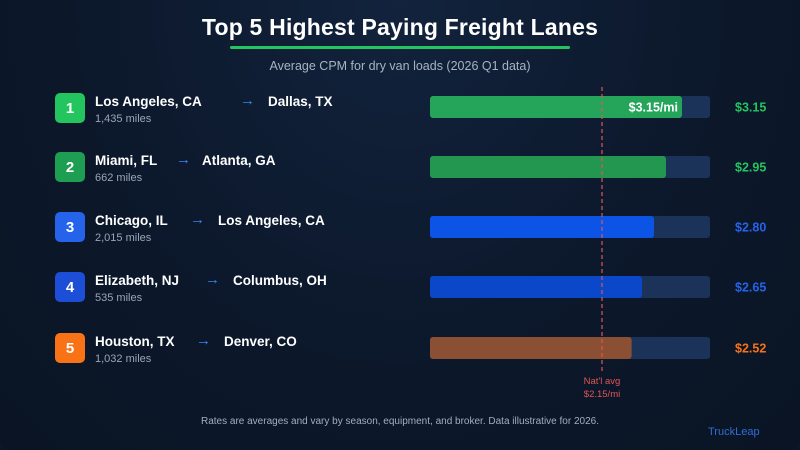 Image resolution: width=800 pixels, height=450 pixels. Describe the element at coordinates (70, 167) in the screenshot. I see `rank-badge: 2` at that location.